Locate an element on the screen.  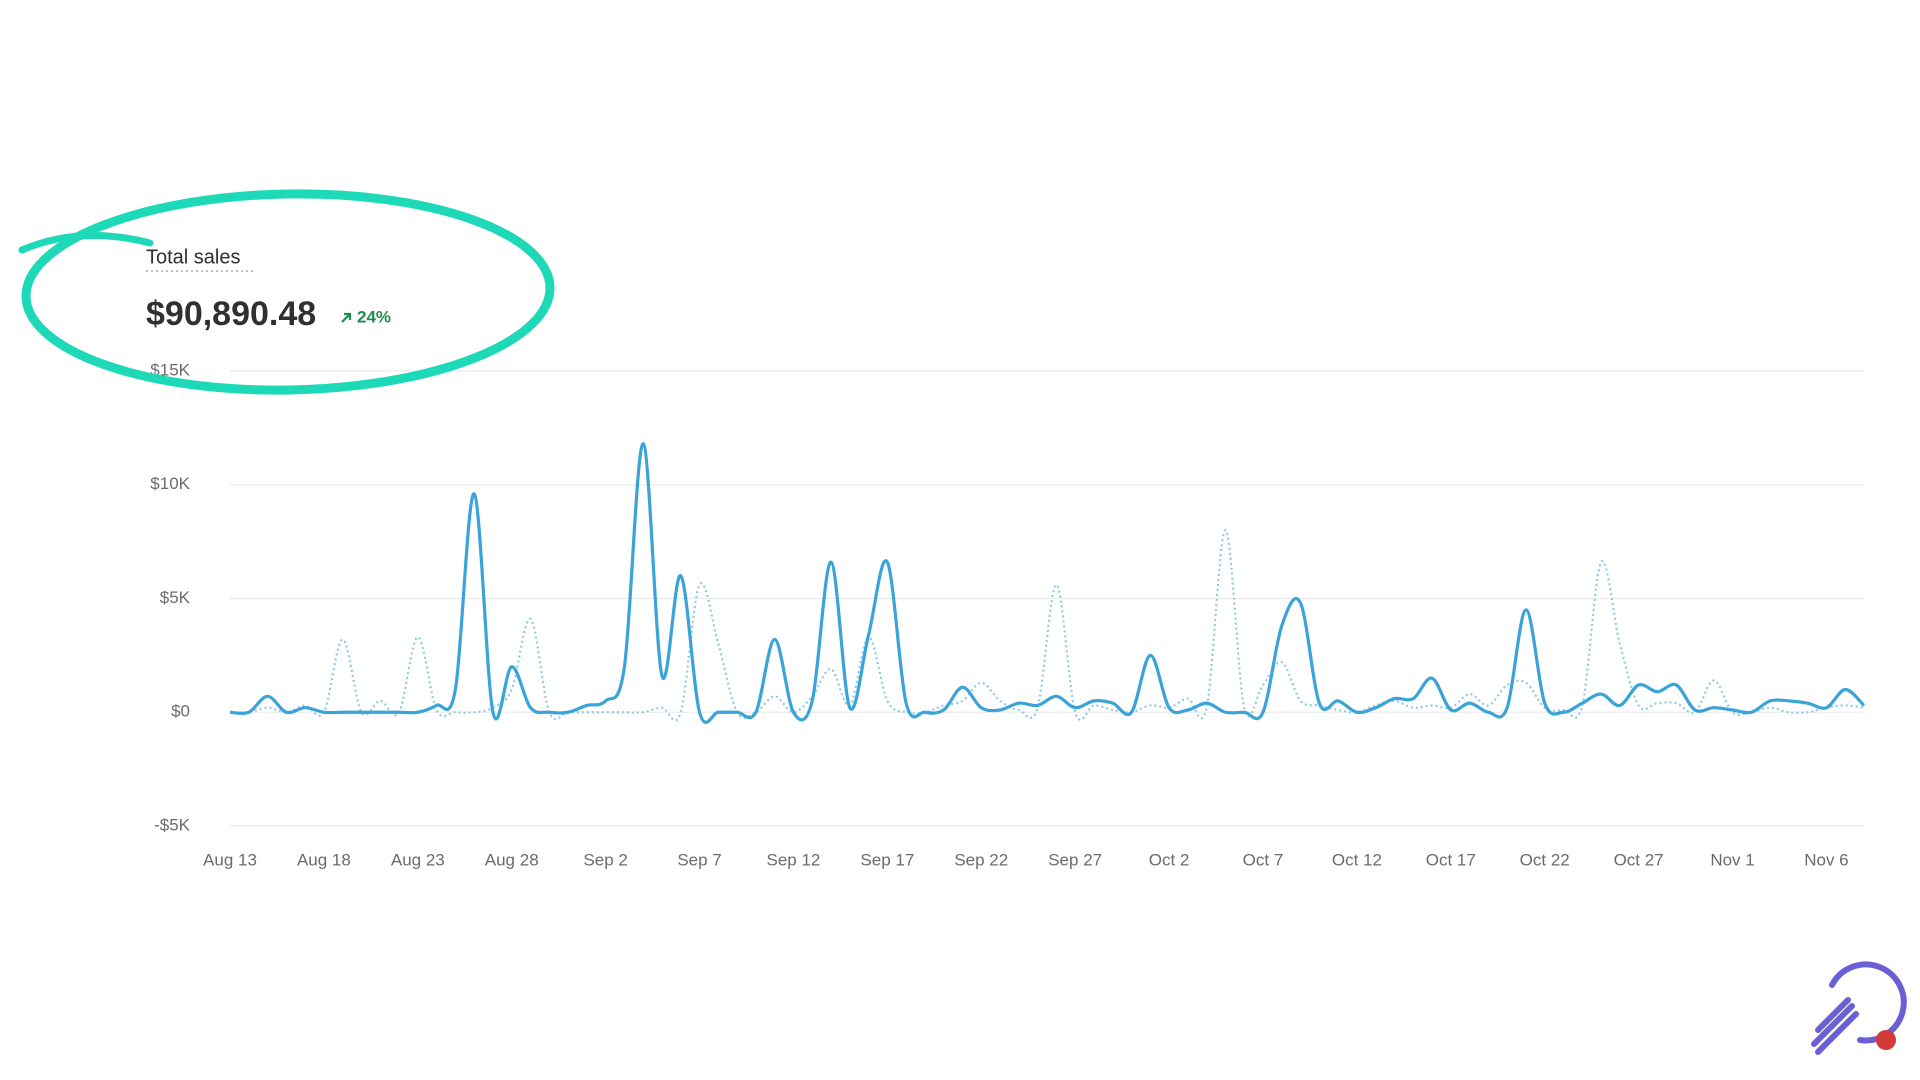
up-arrow-icon is located at coordinates (346, 317).